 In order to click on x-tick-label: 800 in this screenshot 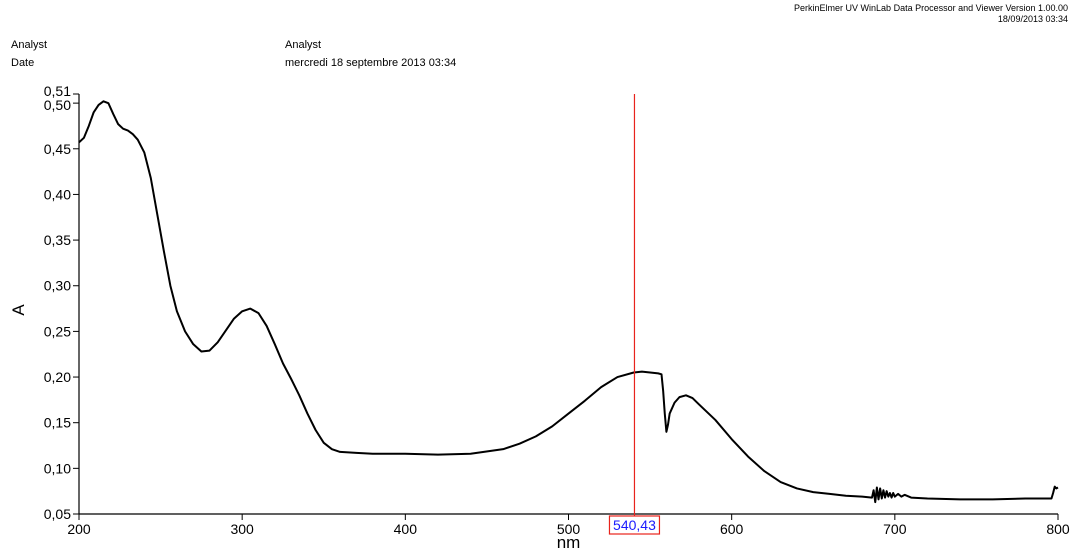, I will do `click(1058, 529)`.